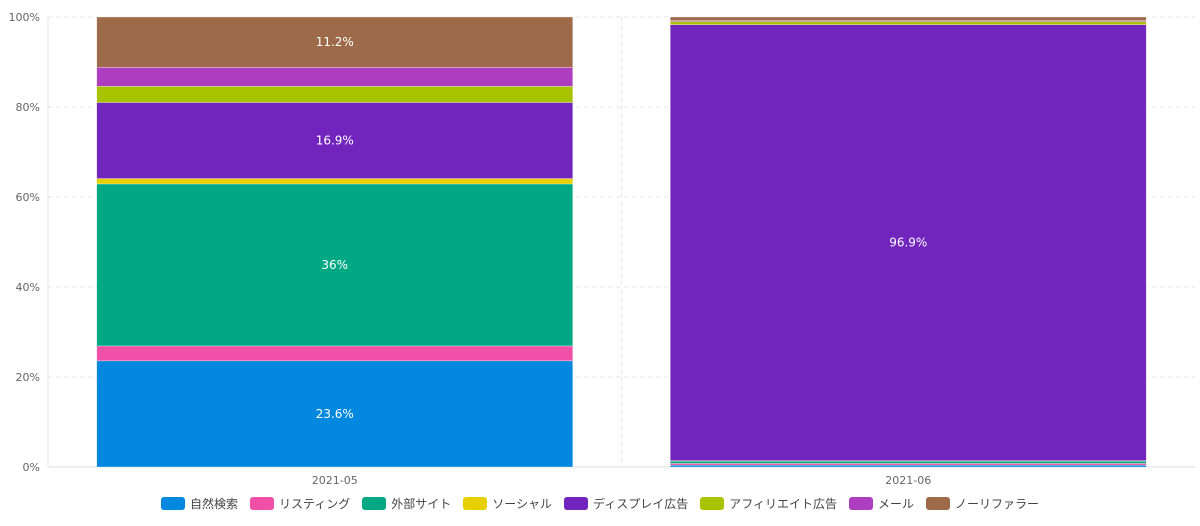 The image size is (1200, 526). What do you see at coordinates (213, 504) in the screenshot?
I see `legend-label: 自然検索` at bounding box center [213, 504].